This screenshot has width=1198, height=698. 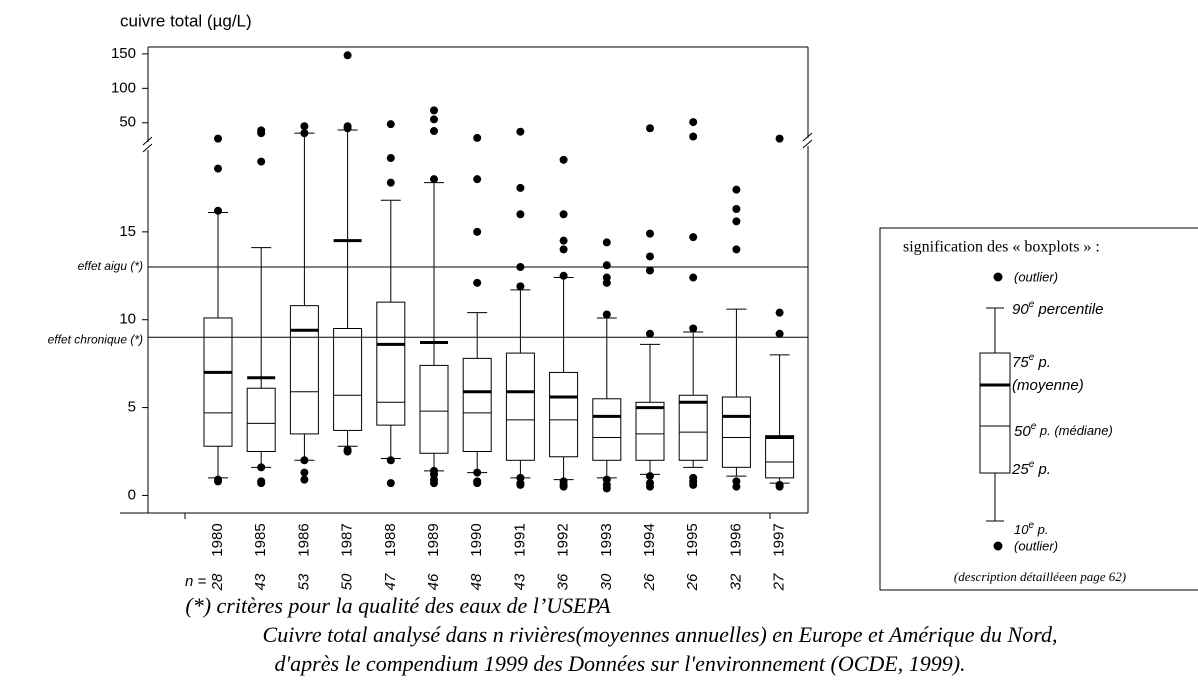 I want to click on x-tick-label: 1994, so click(x=649, y=539).